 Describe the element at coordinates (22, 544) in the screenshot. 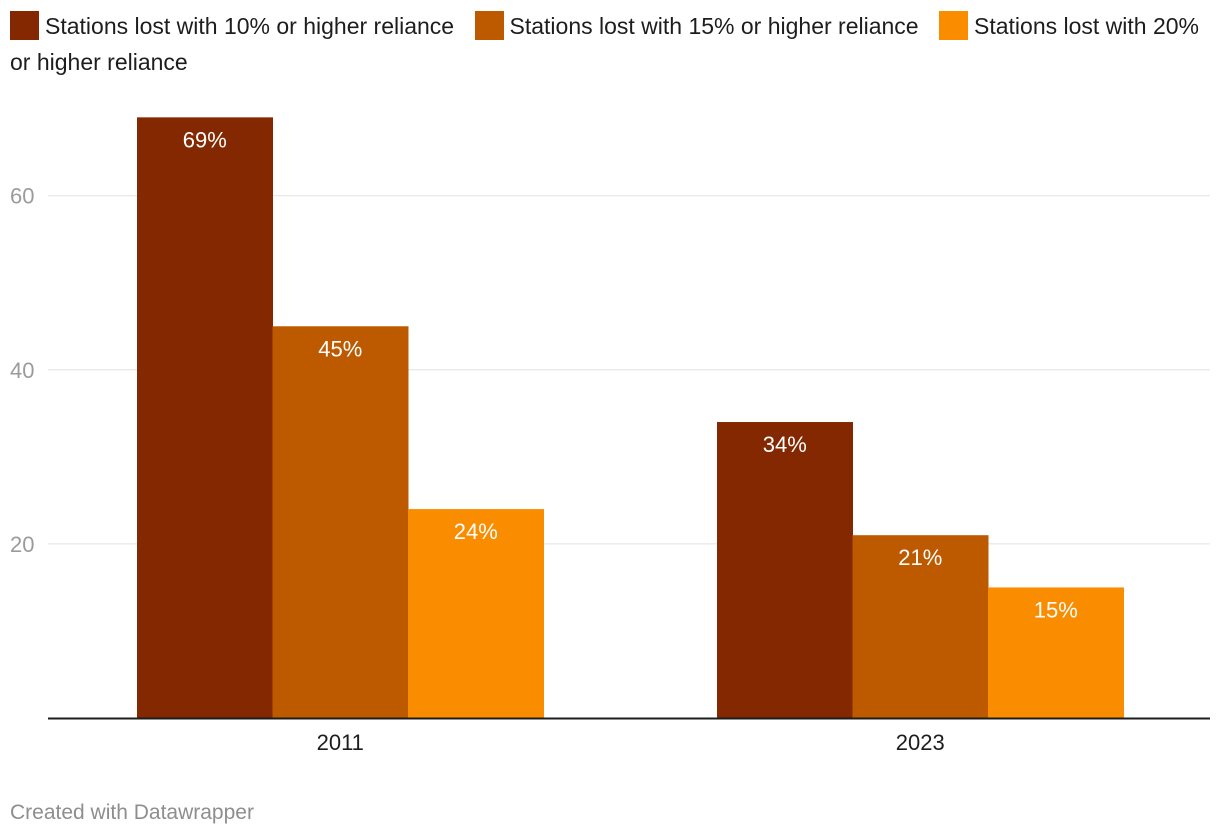

I see `y-tick-label-20: 20` at that location.